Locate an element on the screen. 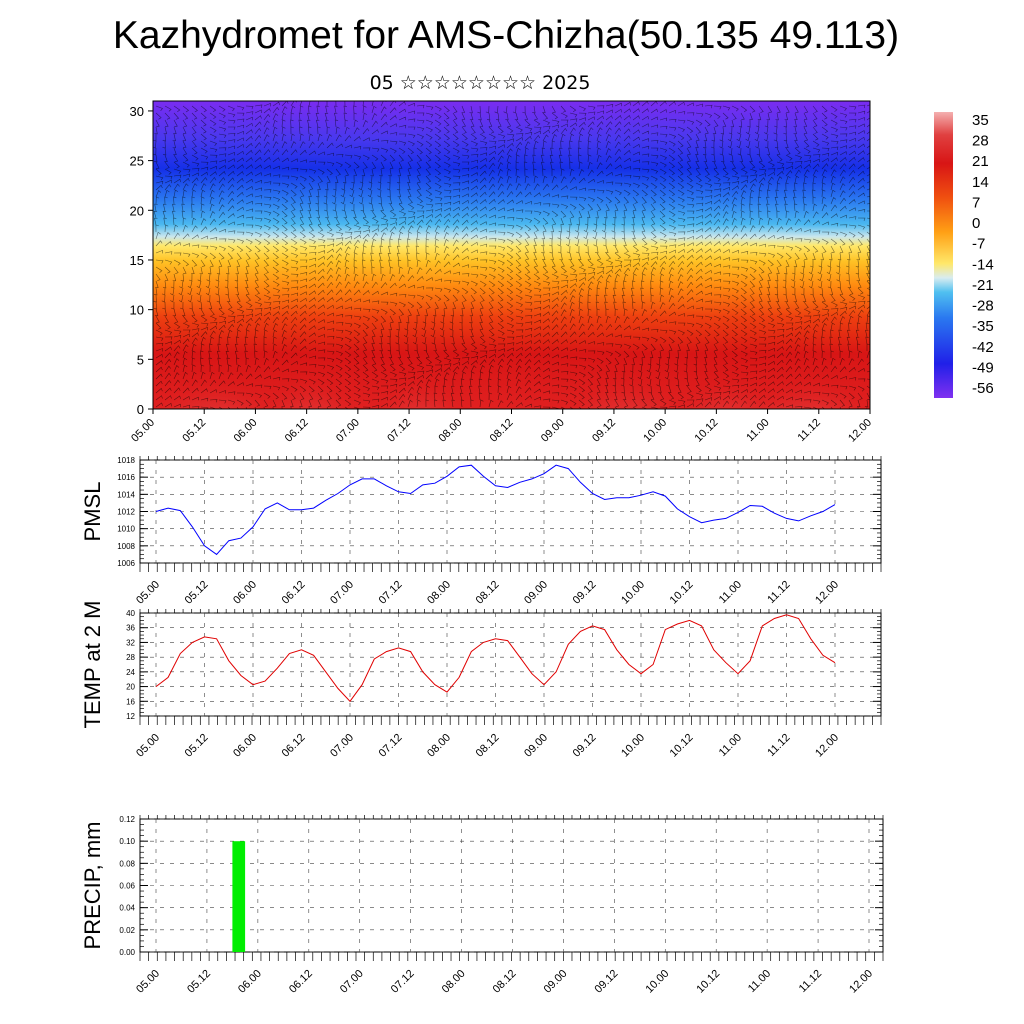 Image resolution: width=1024 pixels, height=1024 pixels. y-tick-label: 1016 is located at coordinates (126, 477).